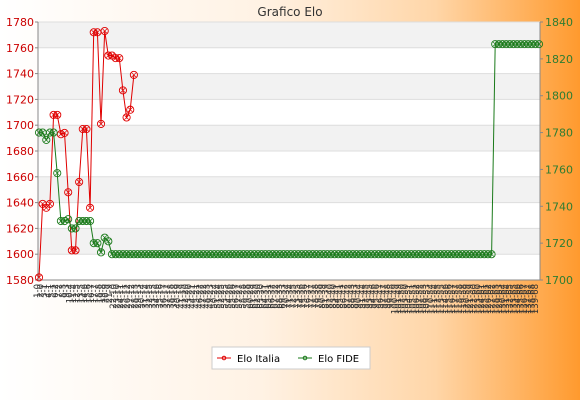 The image size is (580, 400). Describe the element at coordinates (402, 299) in the screenshot. I see `x-tick-label: 102-50` at that location.